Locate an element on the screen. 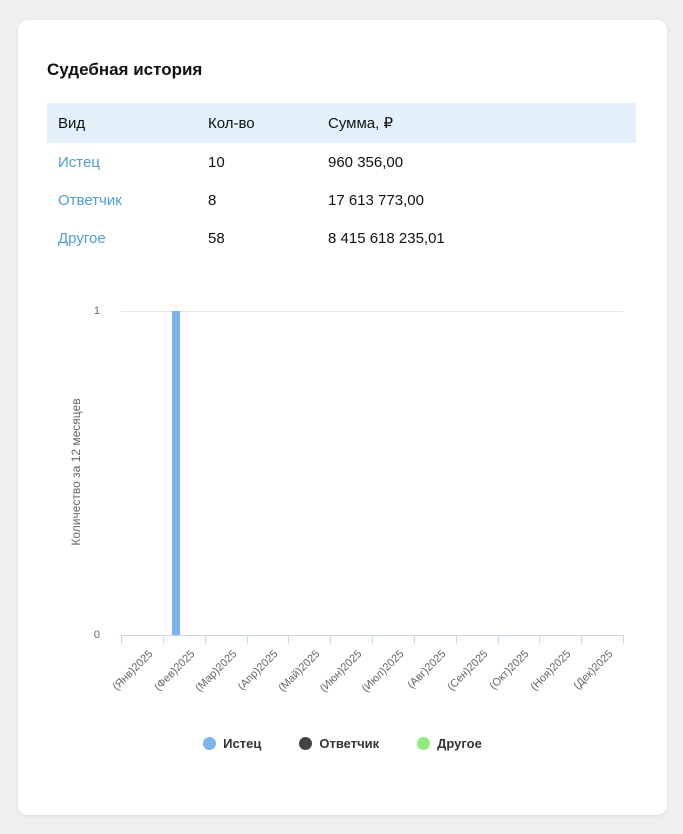 Image resolution: width=683 pixels, height=834 pixels. row-sum: 8 415 618 235,01 is located at coordinates (386, 238).